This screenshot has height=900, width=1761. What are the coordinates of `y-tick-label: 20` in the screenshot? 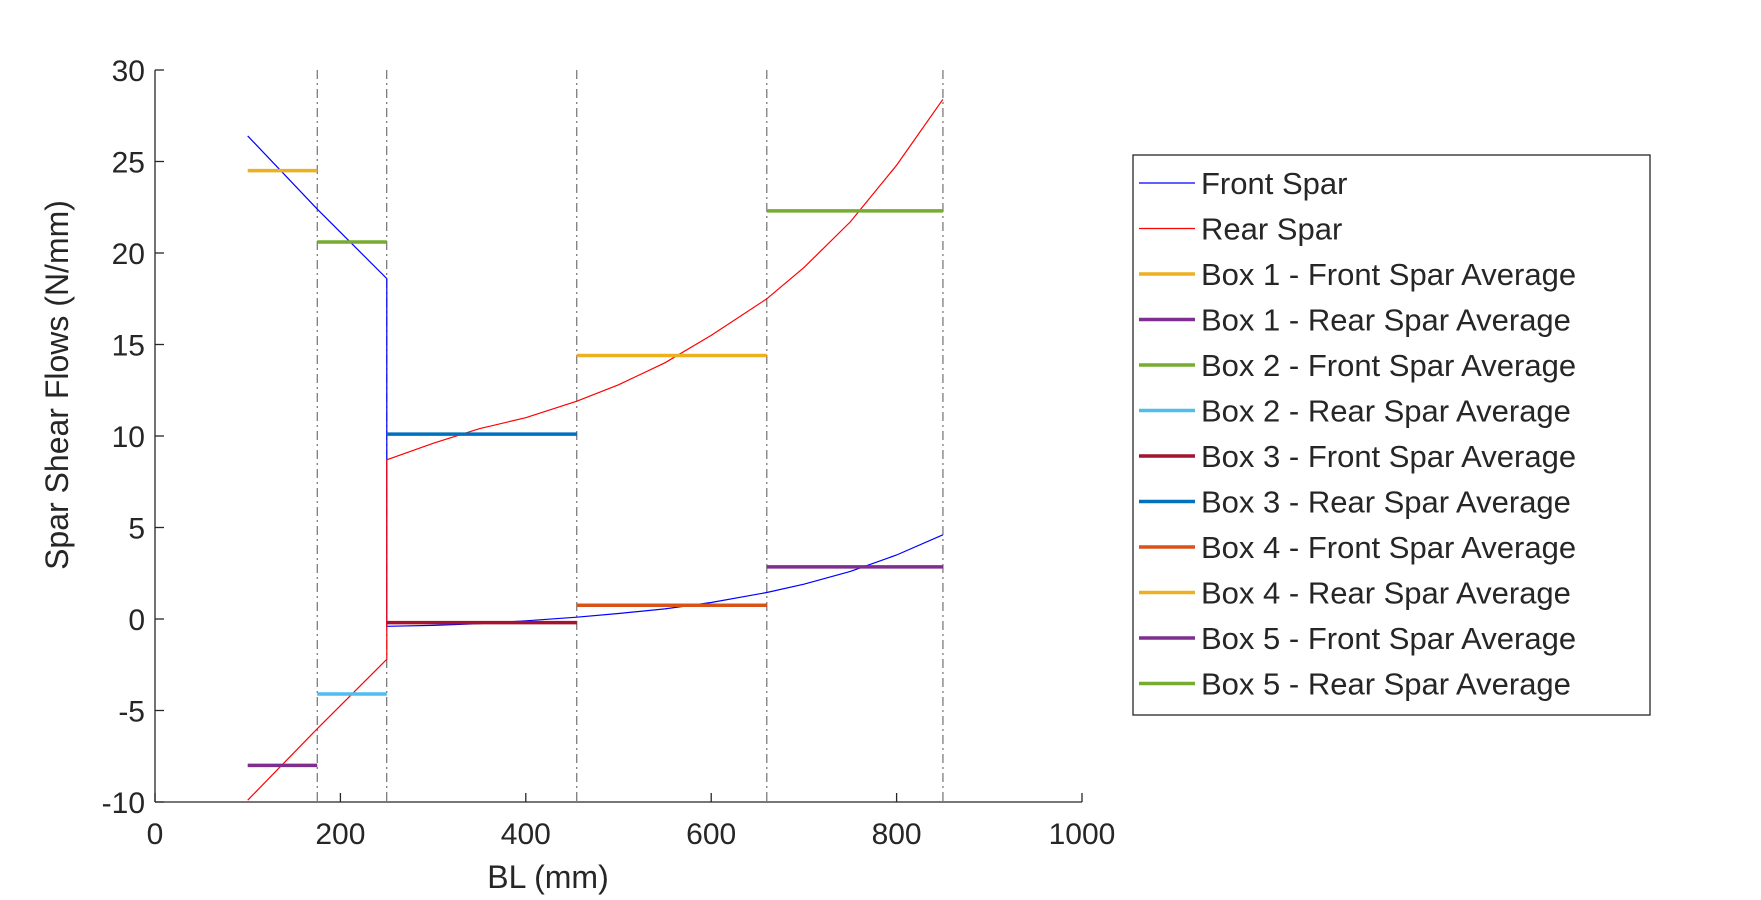 It's located at (128, 254).